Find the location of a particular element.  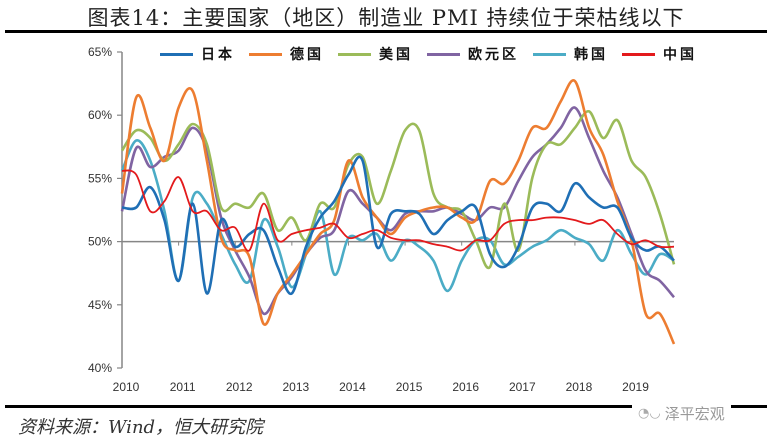

legend-item-japan: 日本 is located at coordinates (197, 54).